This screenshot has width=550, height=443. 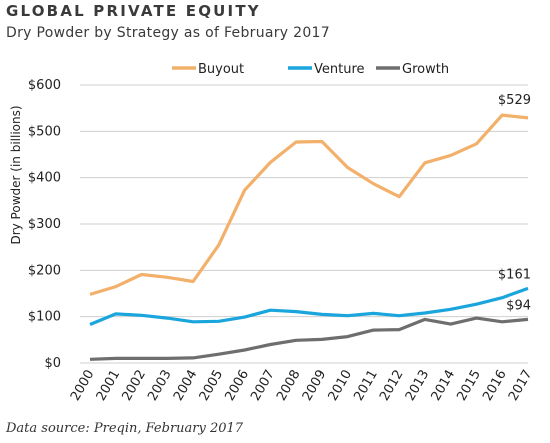 I want to click on legend-label-growth: Growth, so click(x=425, y=69).